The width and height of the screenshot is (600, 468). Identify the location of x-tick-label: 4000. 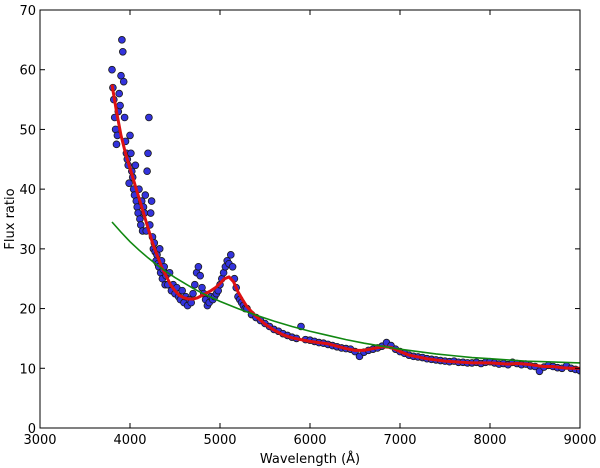
(129, 440).